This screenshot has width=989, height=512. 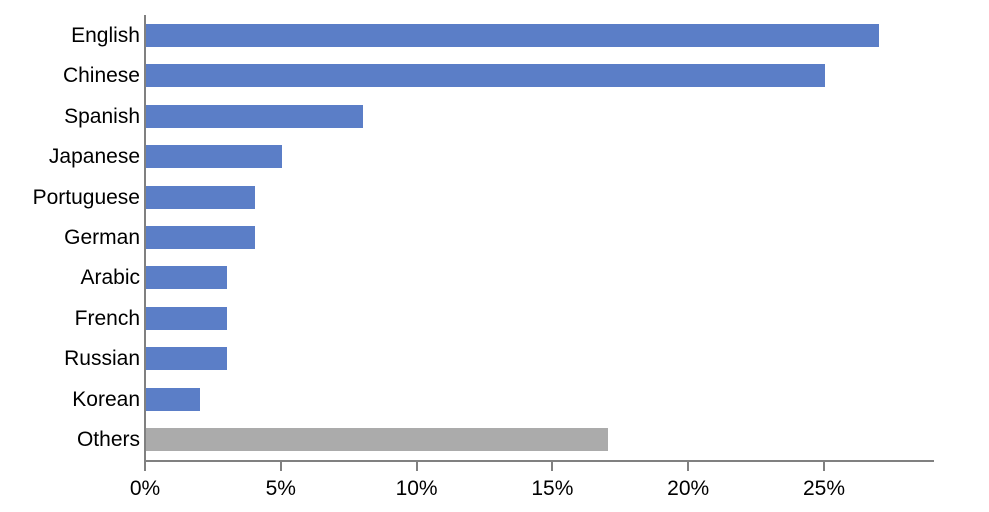 What do you see at coordinates (688, 488) in the screenshot?
I see `x-tick-label-20: 20%` at bounding box center [688, 488].